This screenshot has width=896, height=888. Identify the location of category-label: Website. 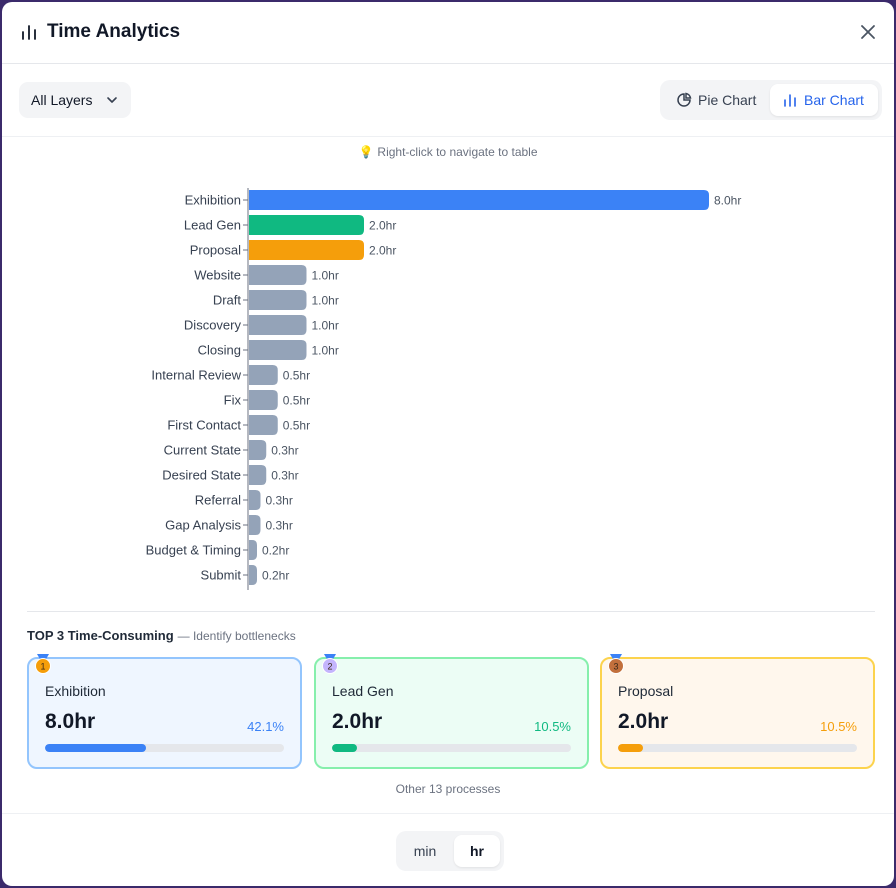
(217, 275).